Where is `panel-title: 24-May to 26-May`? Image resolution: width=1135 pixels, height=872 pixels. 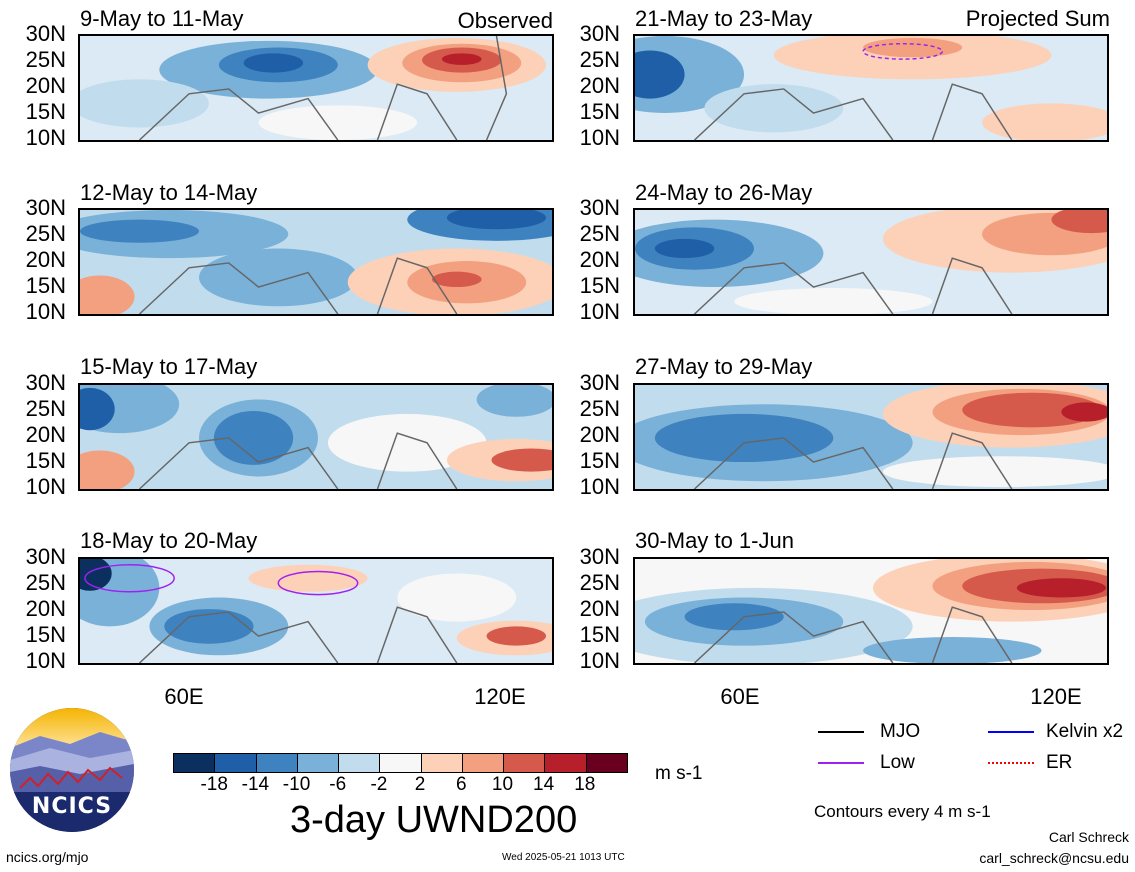 panel-title: 24-May to 26-May is located at coordinates (724, 192).